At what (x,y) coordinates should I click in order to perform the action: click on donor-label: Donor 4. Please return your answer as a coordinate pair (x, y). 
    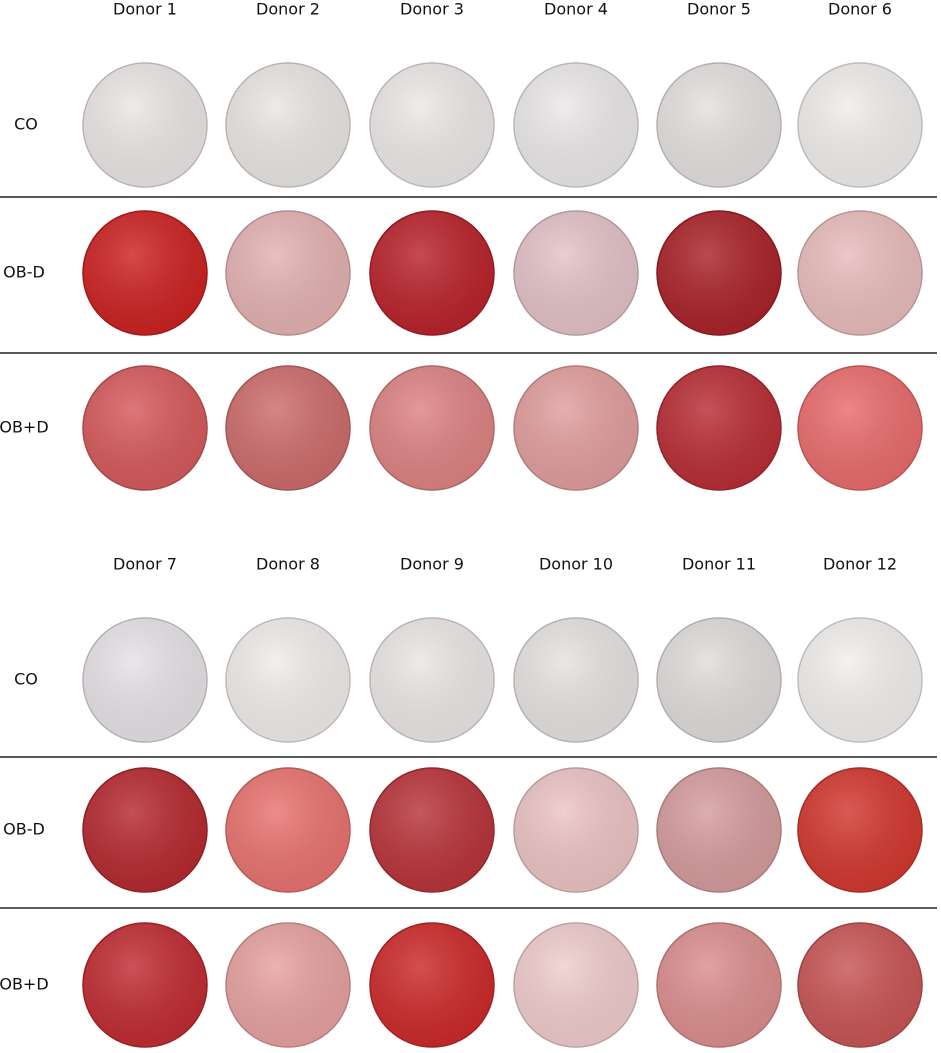
    Looking at the image, I should click on (576, 9).